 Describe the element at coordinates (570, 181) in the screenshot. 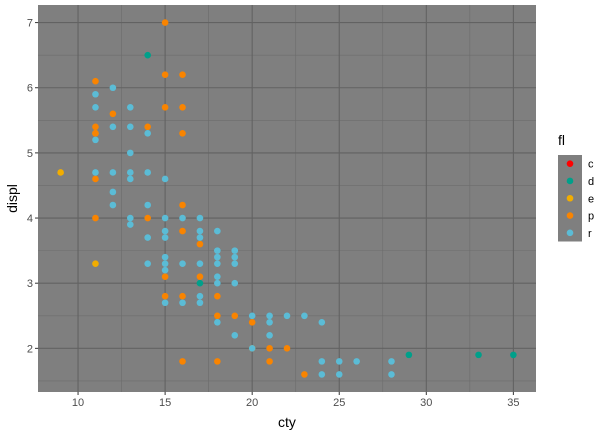

I see `legend-key-d` at that location.